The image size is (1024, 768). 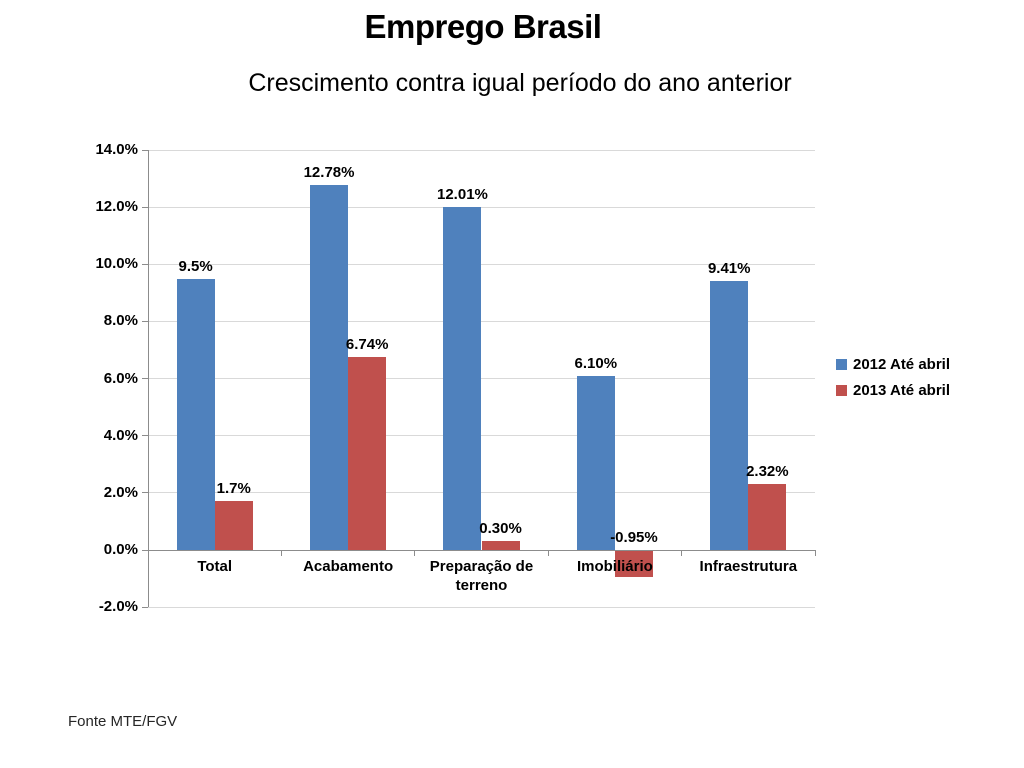 I want to click on y-axis-line, so click(x=148, y=379).